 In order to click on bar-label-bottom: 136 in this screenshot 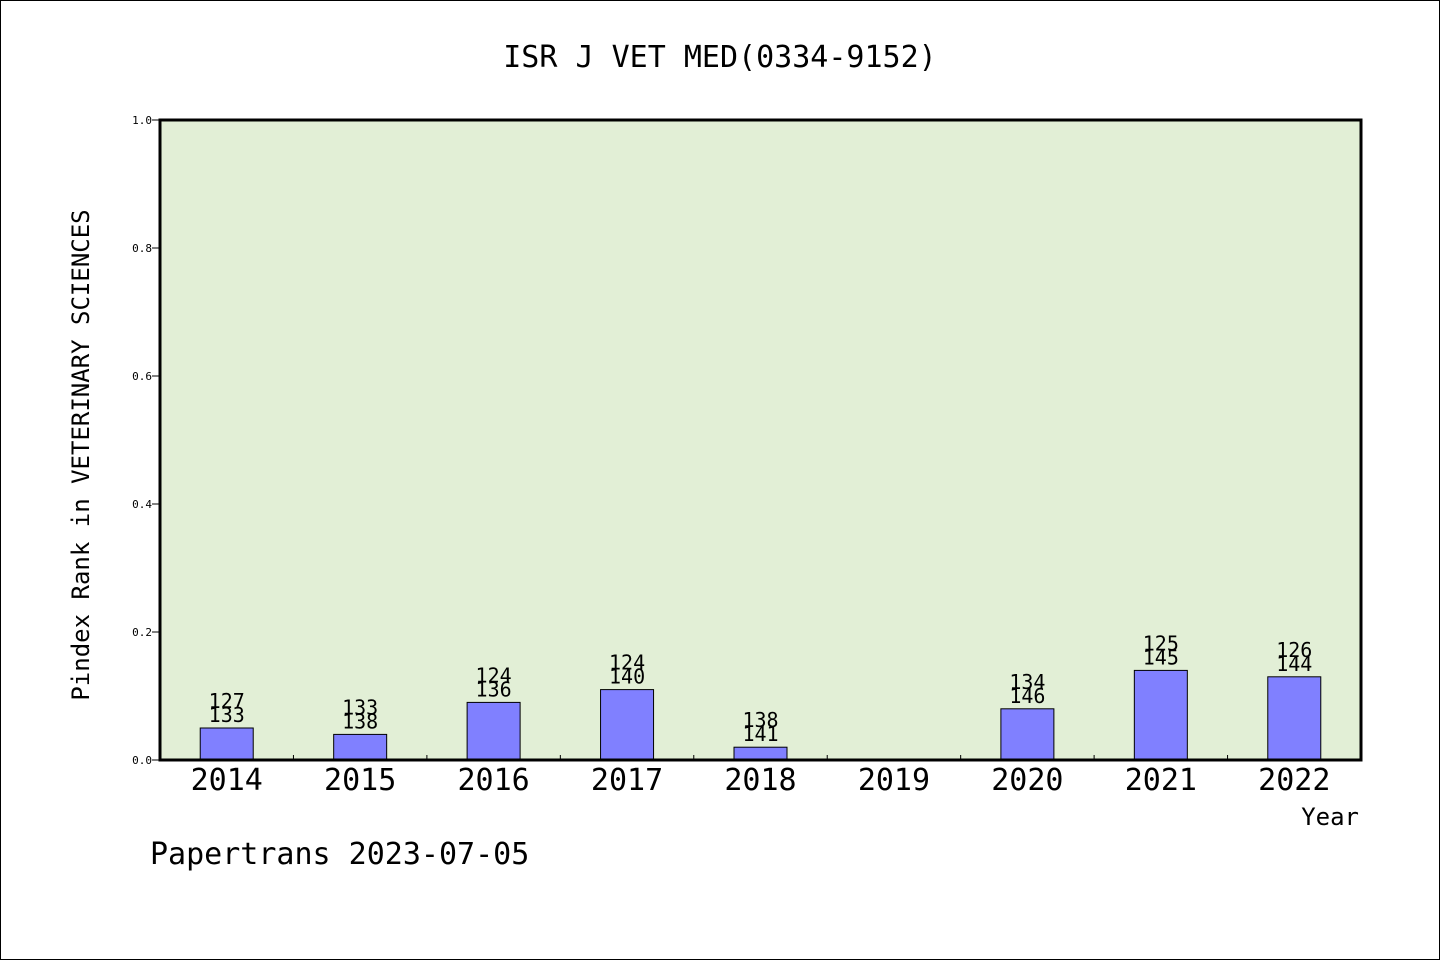, I will do `click(494, 689)`.